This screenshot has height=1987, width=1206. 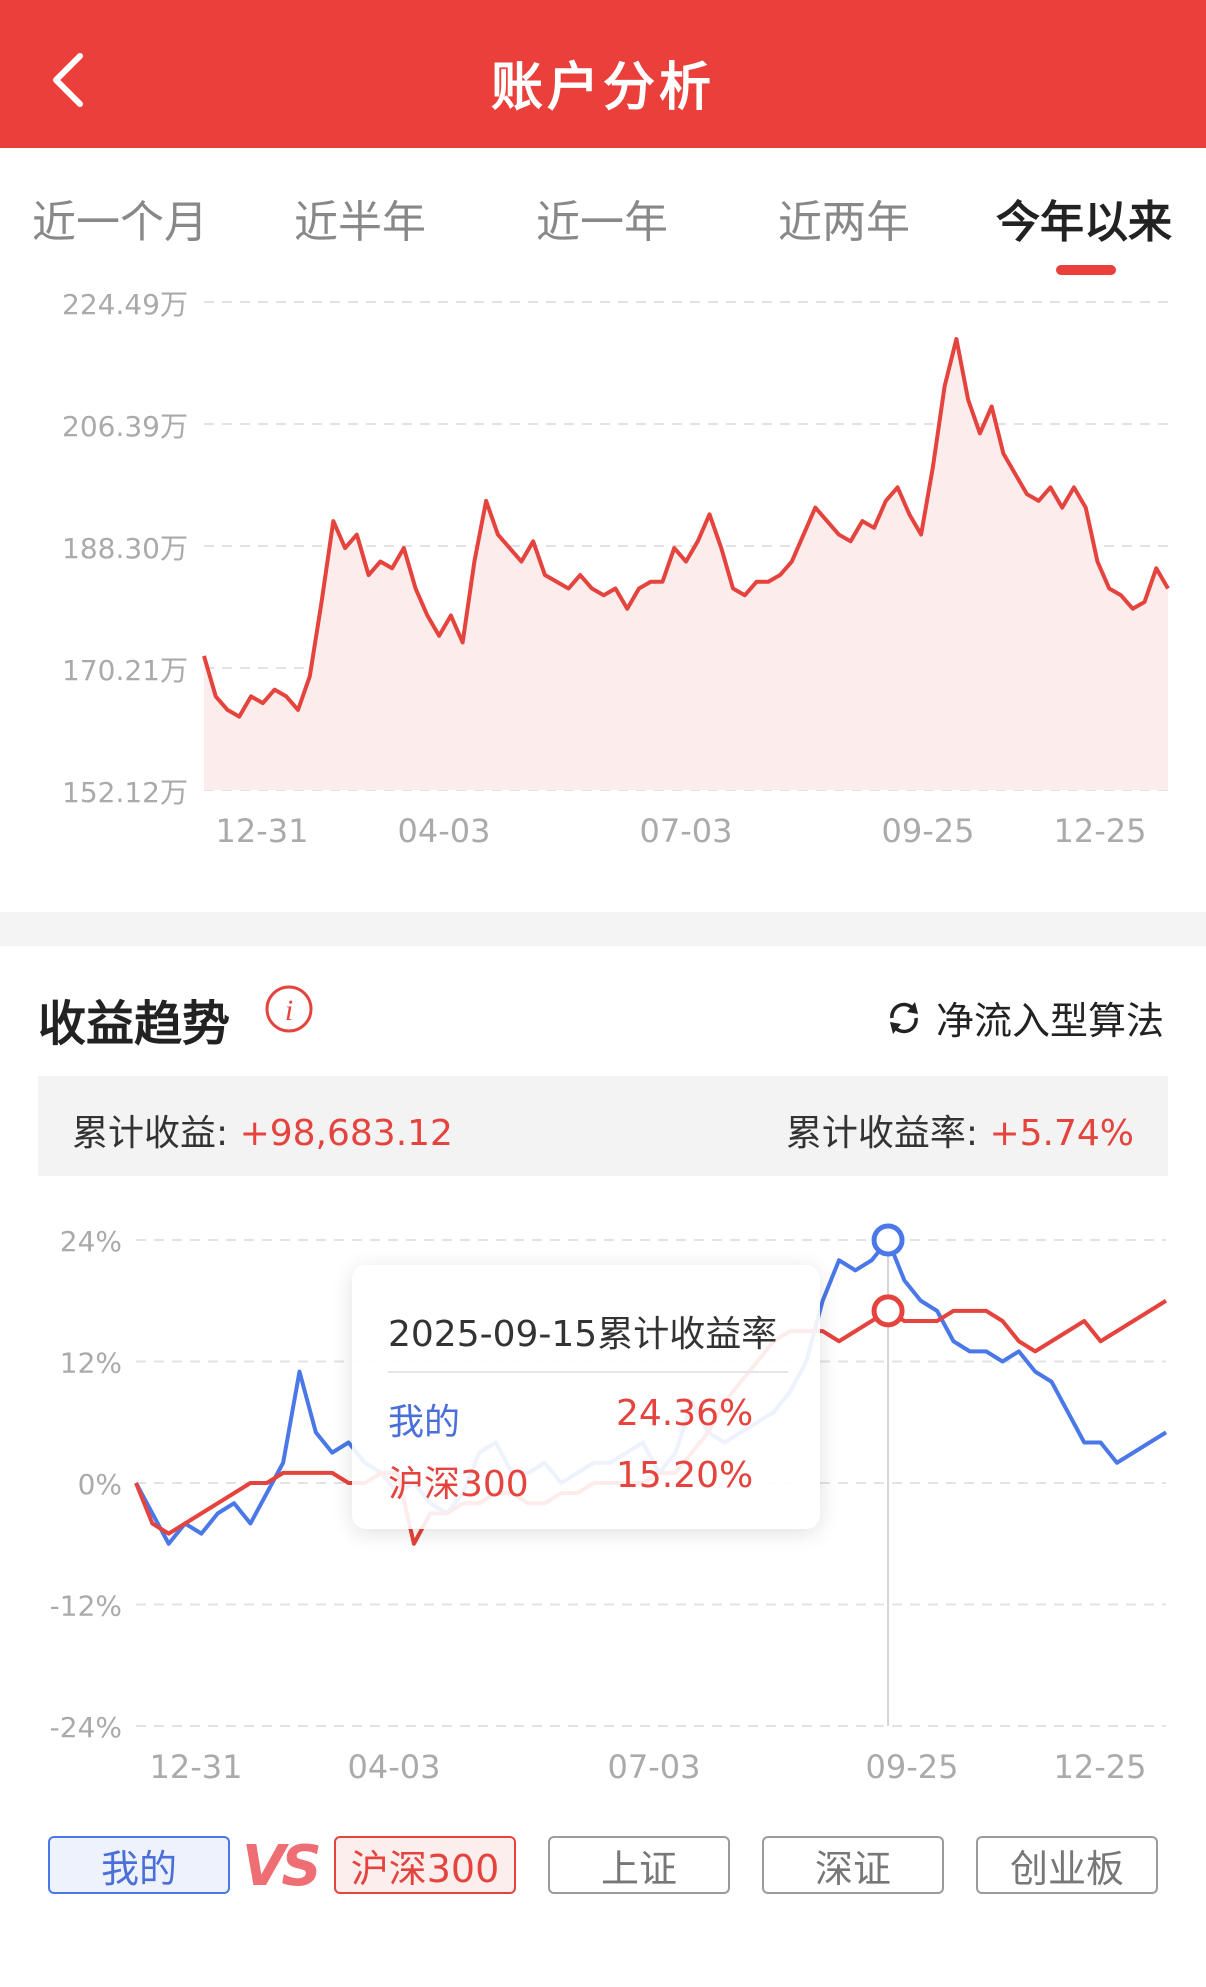 What do you see at coordinates (125, 304) in the screenshot?
I see `y-tick-label: 224.49万` at bounding box center [125, 304].